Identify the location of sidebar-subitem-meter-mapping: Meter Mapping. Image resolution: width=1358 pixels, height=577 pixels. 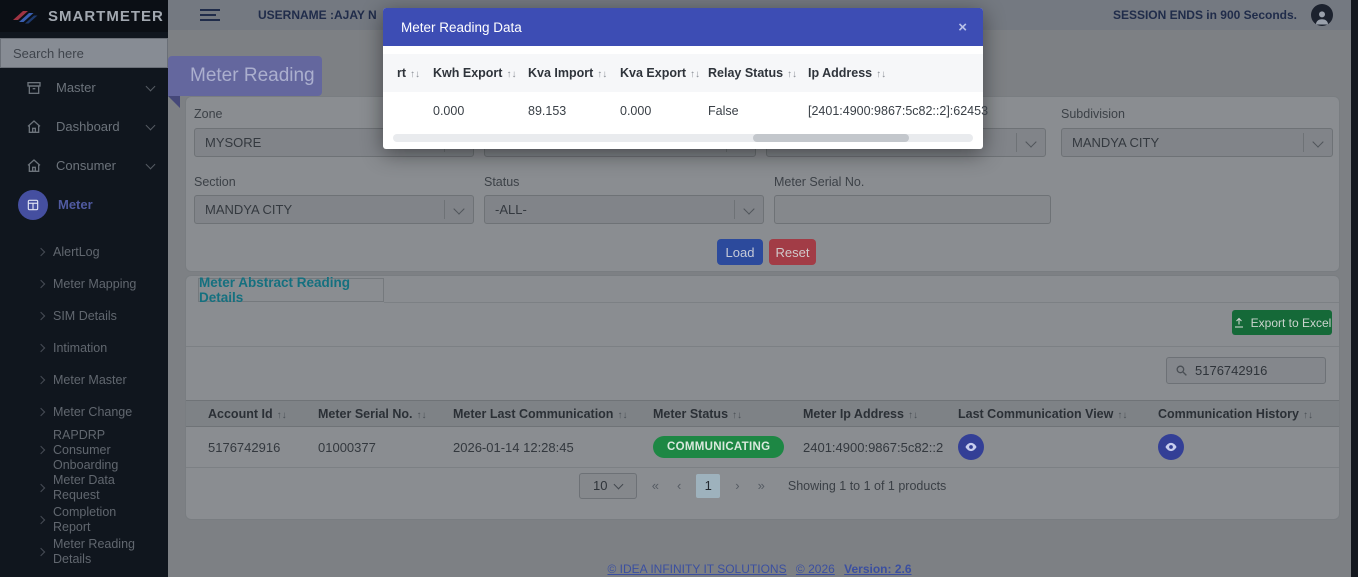
(84, 284).